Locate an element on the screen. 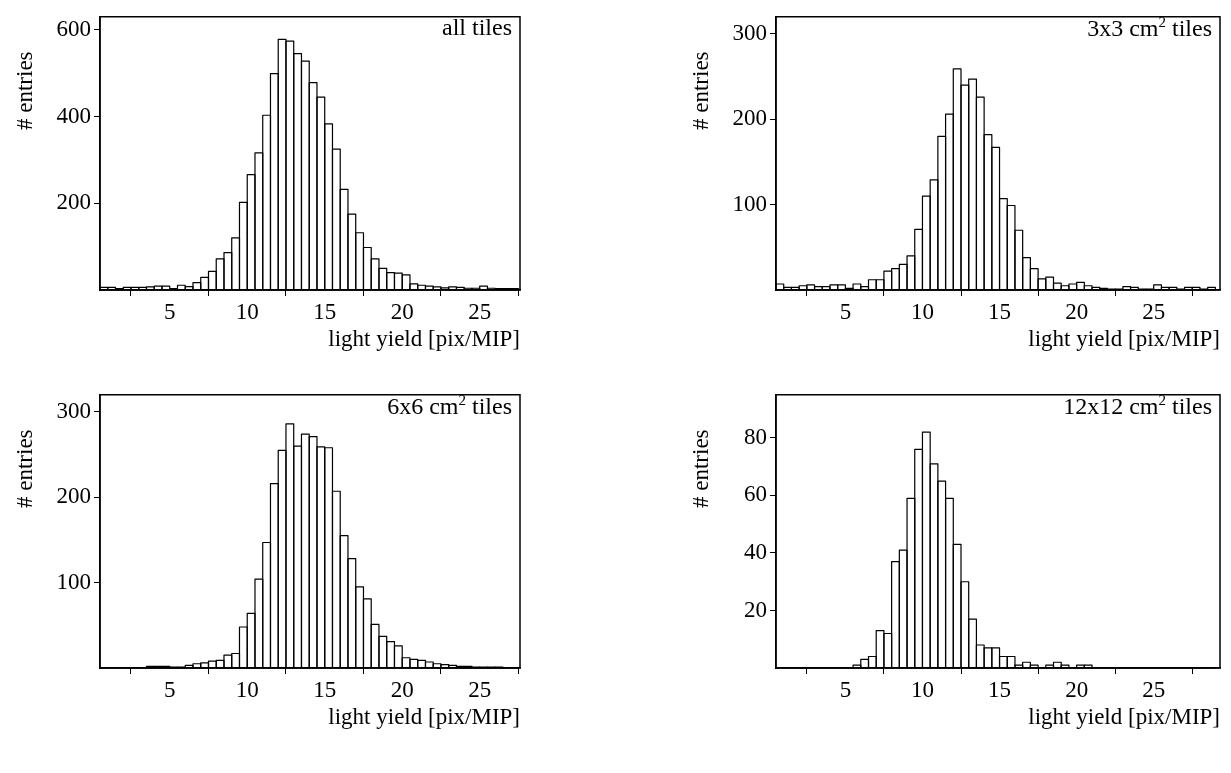  y-tick-label: 80 is located at coordinates (755, 436).